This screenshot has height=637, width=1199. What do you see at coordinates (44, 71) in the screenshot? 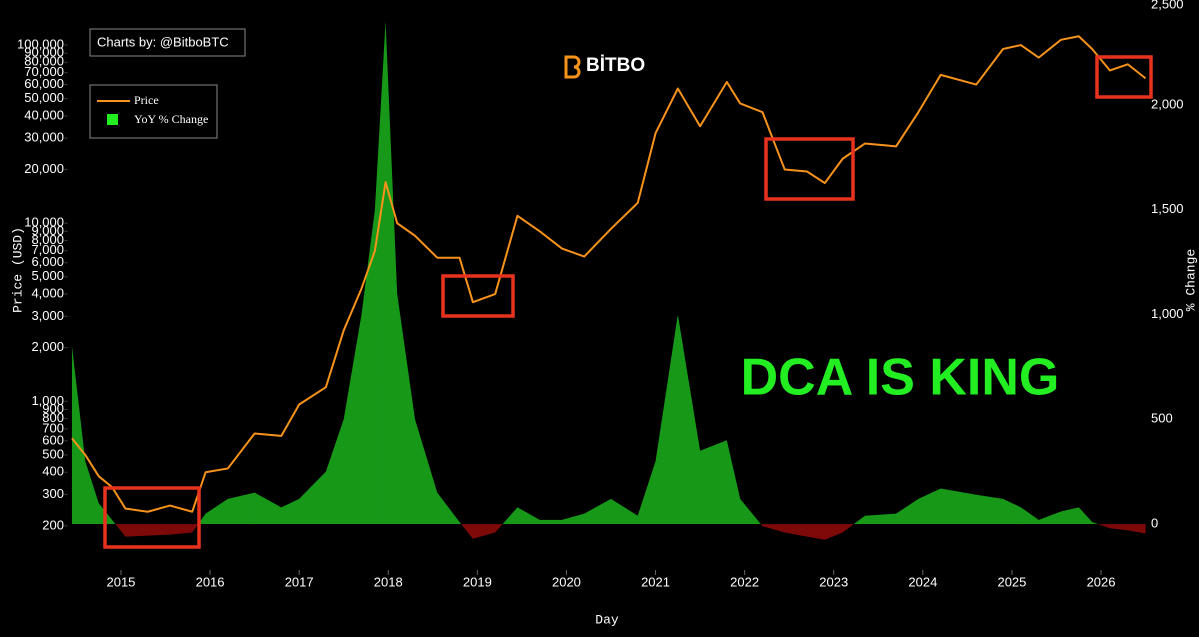
I see `y-tick-label: 70,000` at bounding box center [44, 71].